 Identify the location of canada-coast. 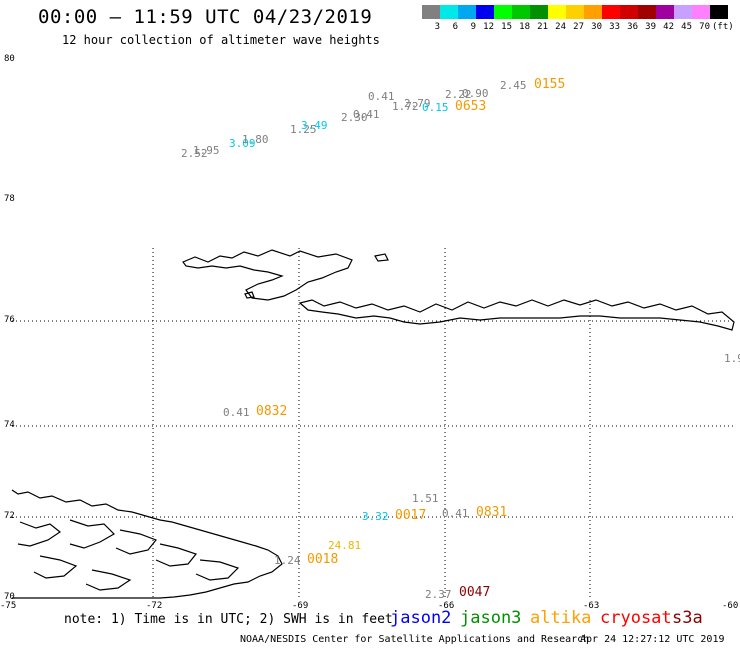
(147, 544).